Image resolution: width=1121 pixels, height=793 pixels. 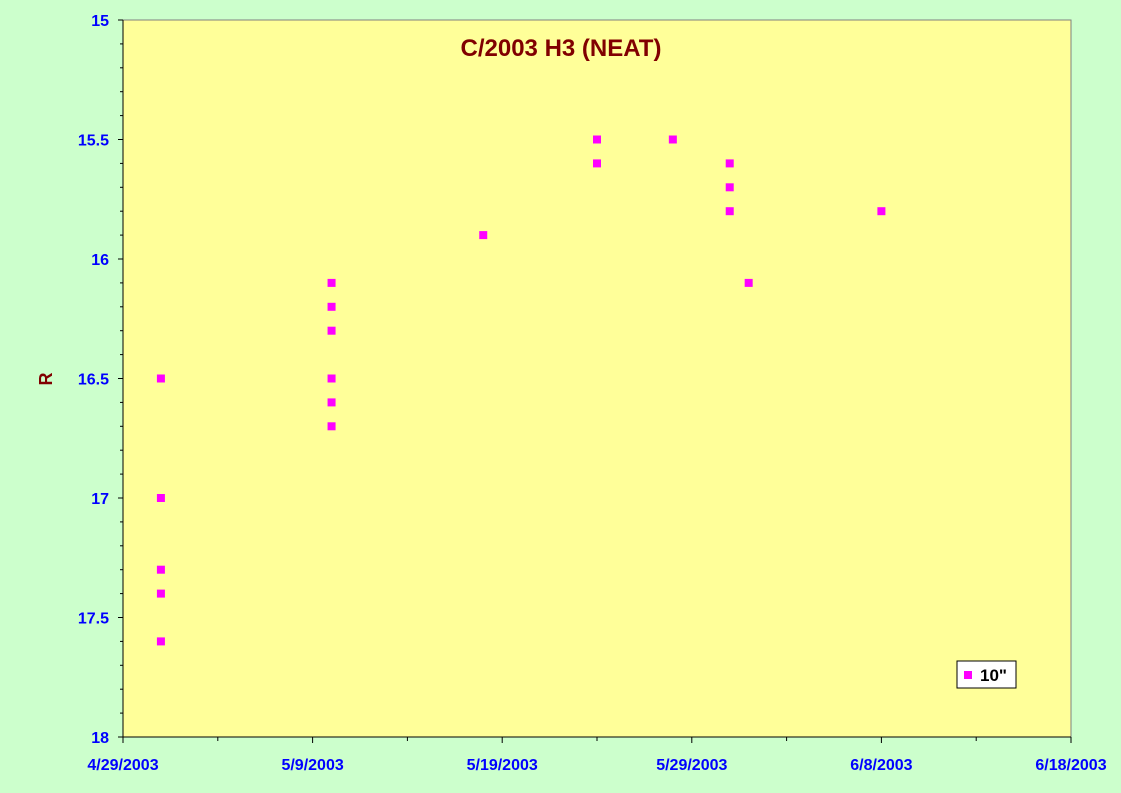 I want to click on x-tick-label: 4/29/2003, so click(x=122, y=765).